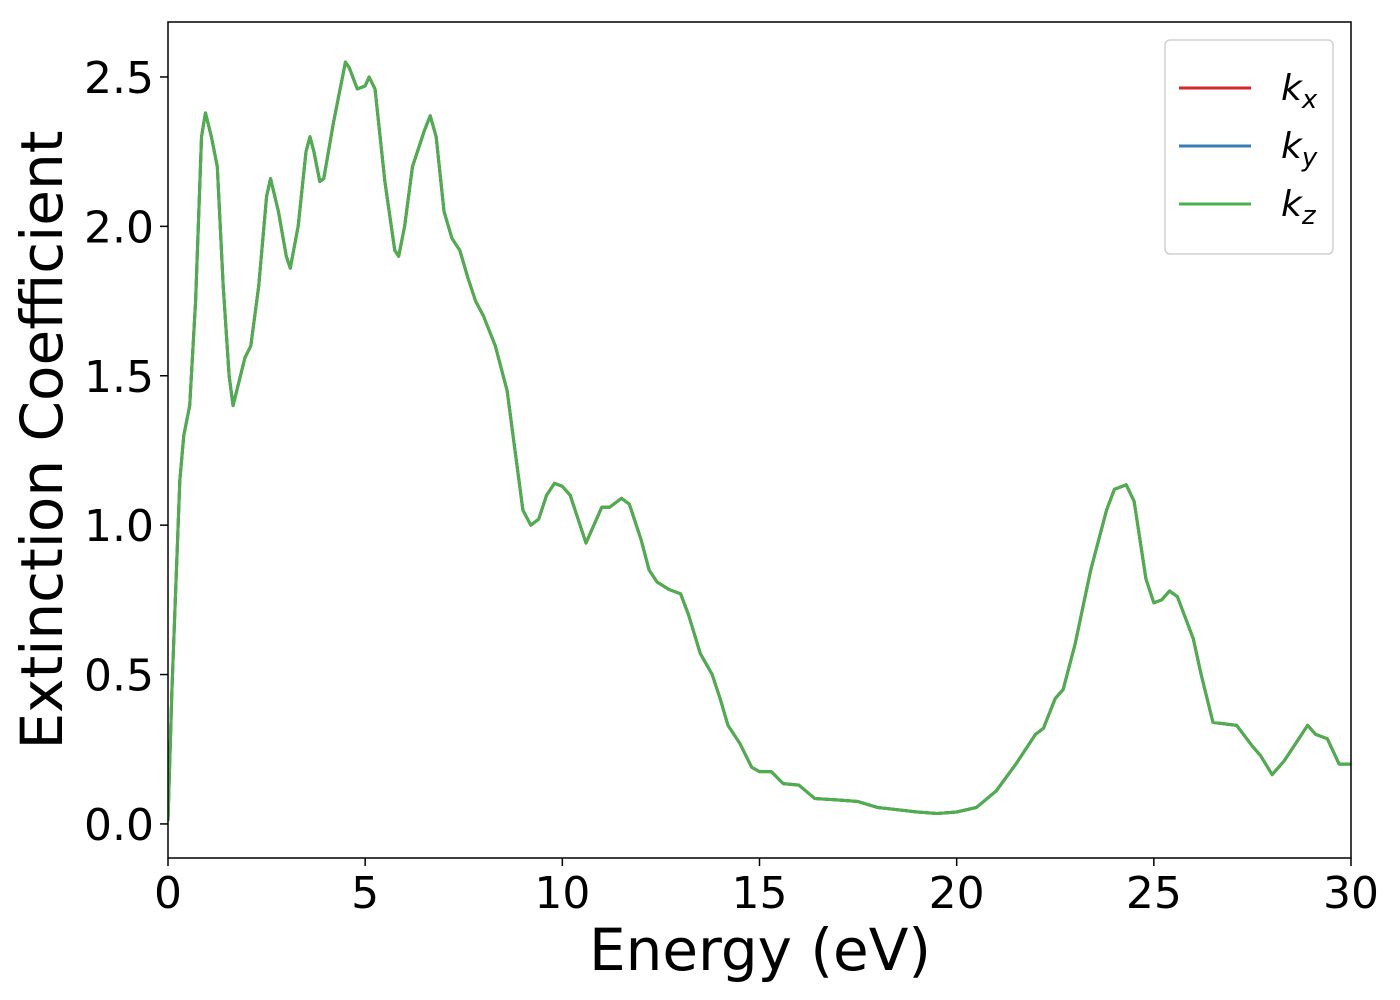 The image size is (1400, 1000). Describe the element at coordinates (760, 950) in the screenshot. I see `x-axis-label: Energy (eV)` at that location.